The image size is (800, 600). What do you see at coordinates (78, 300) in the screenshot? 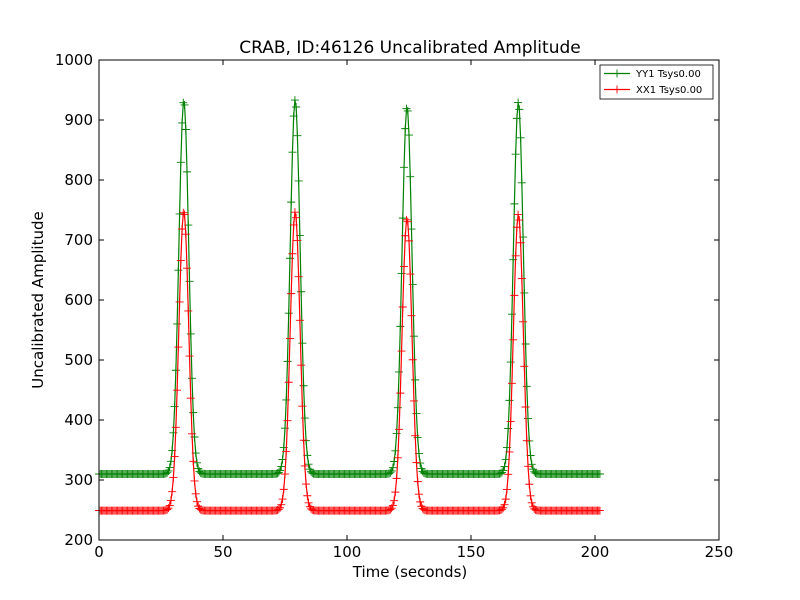
I see `y-tick-label: 600` at bounding box center [78, 300].